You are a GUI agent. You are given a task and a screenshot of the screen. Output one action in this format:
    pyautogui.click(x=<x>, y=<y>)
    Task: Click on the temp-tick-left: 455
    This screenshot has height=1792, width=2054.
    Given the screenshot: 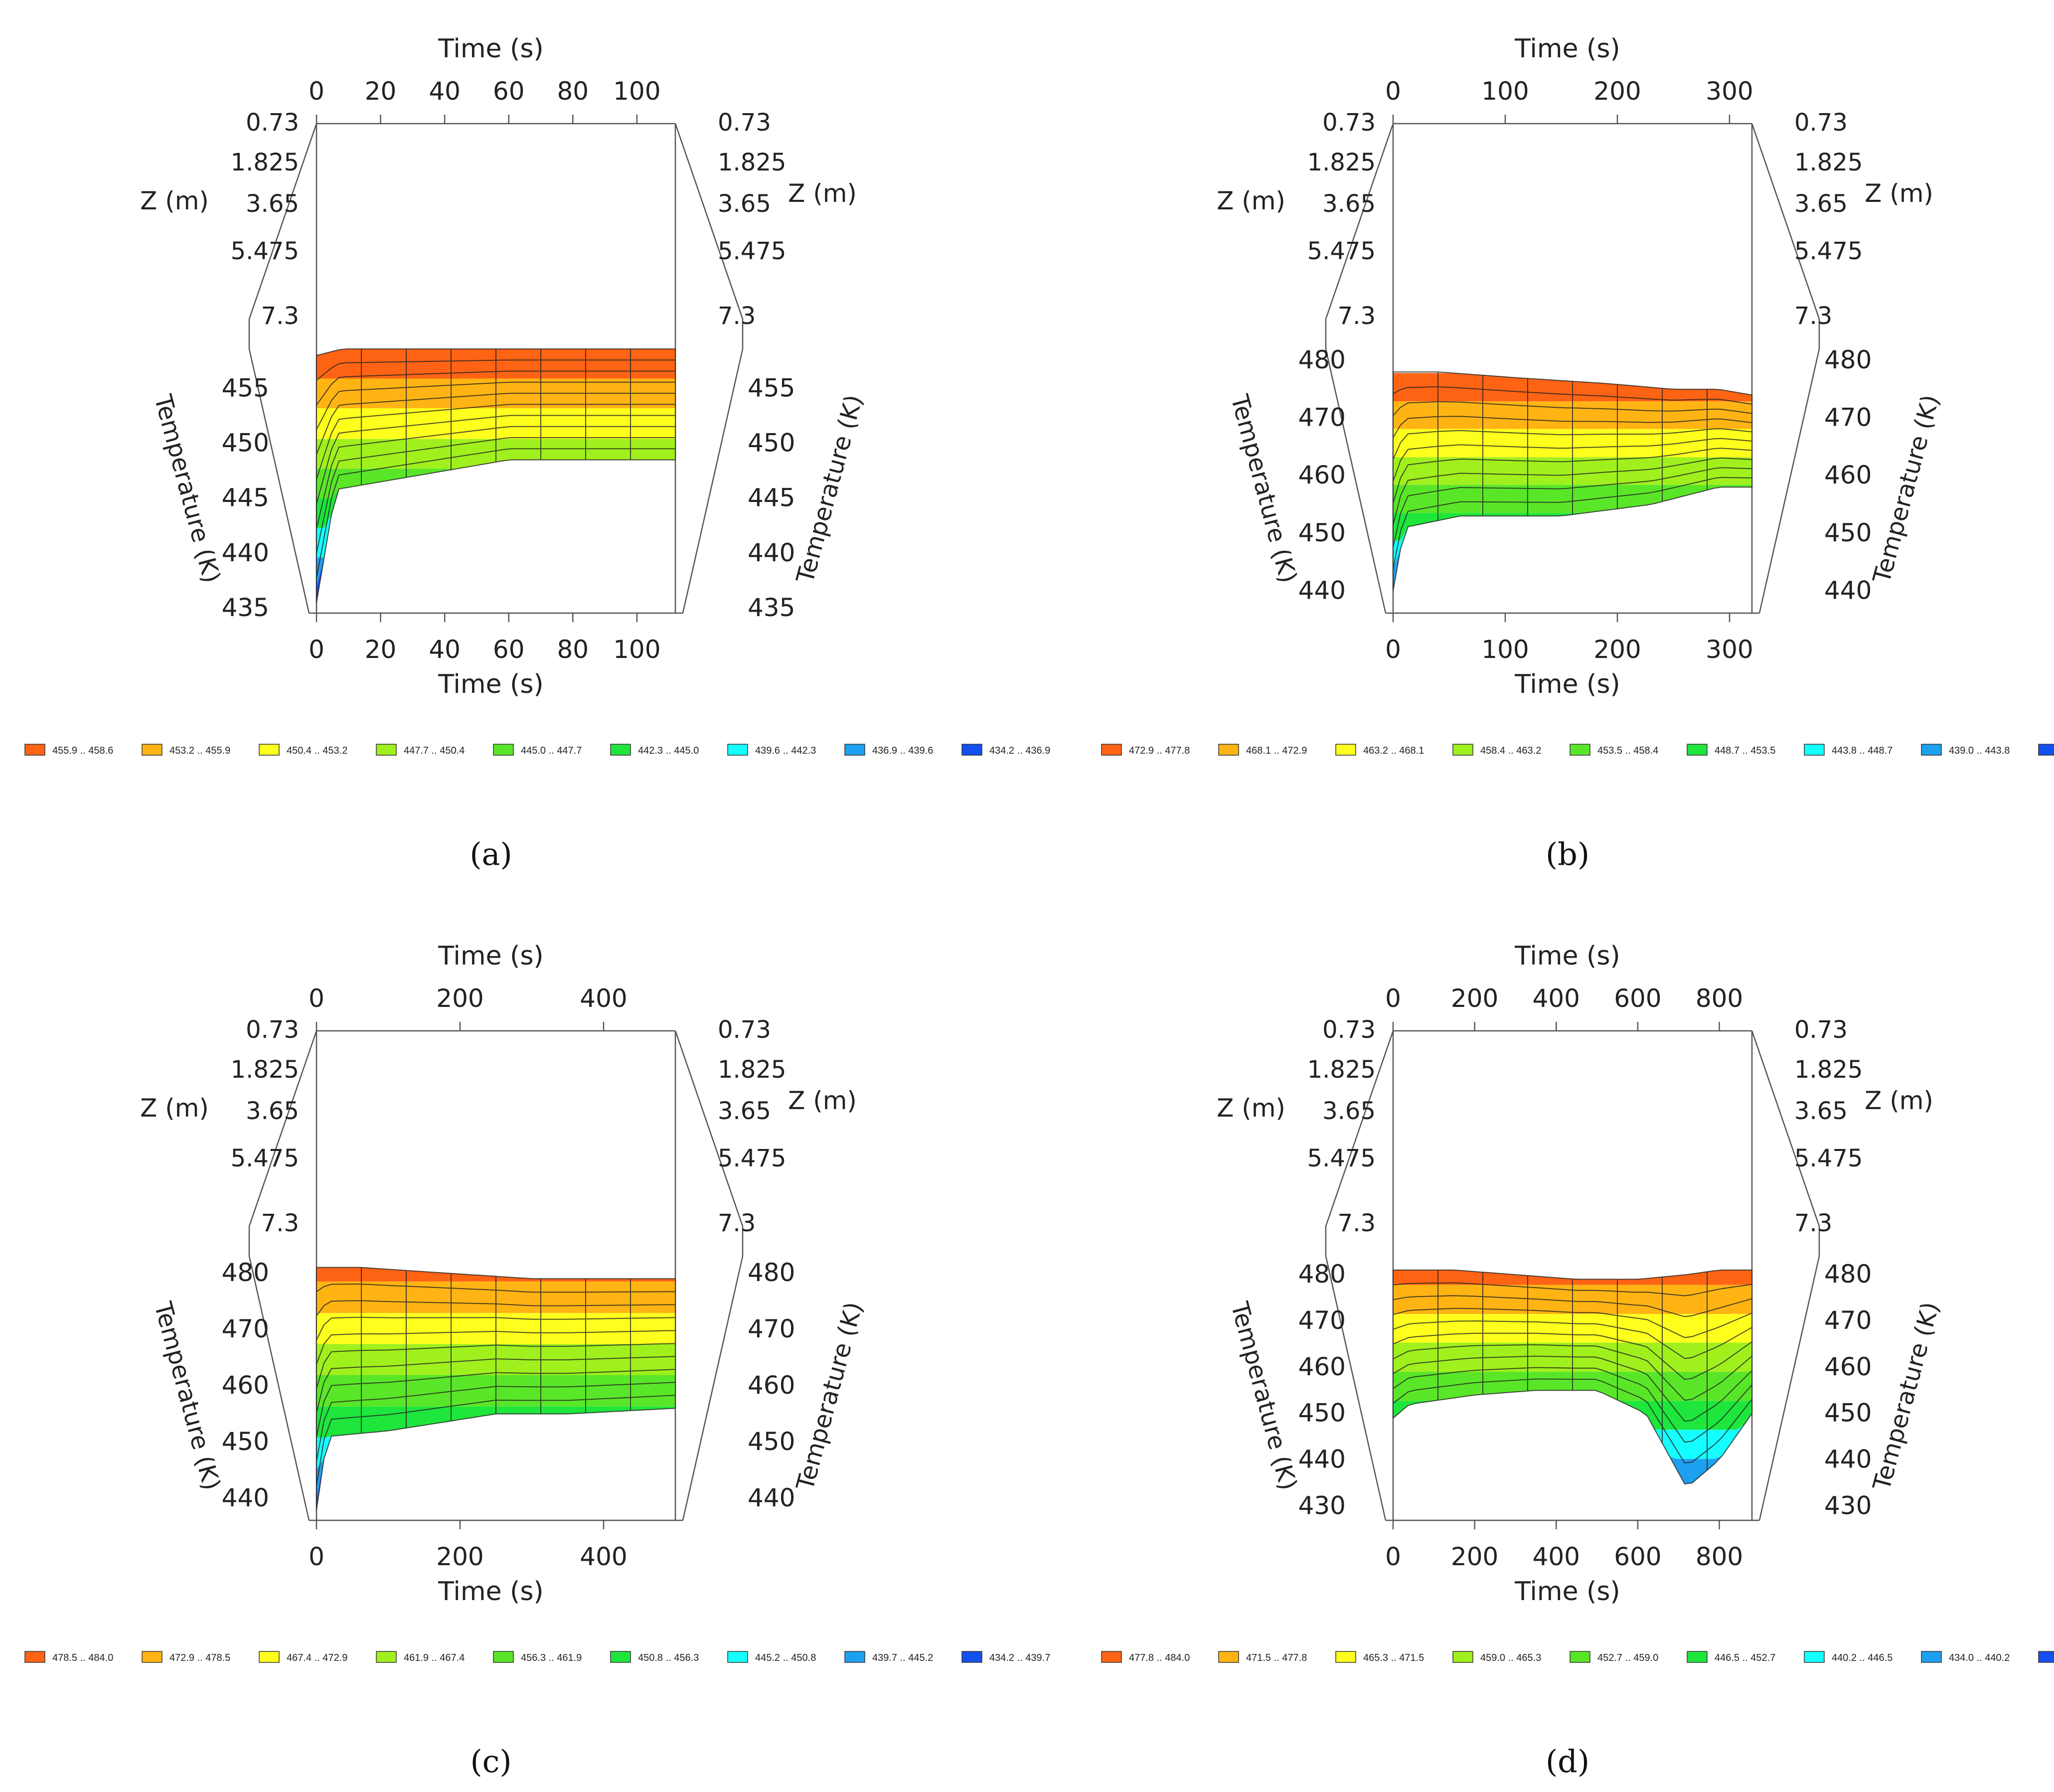 What is the action you would take?
    pyautogui.click(x=245, y=387)
    